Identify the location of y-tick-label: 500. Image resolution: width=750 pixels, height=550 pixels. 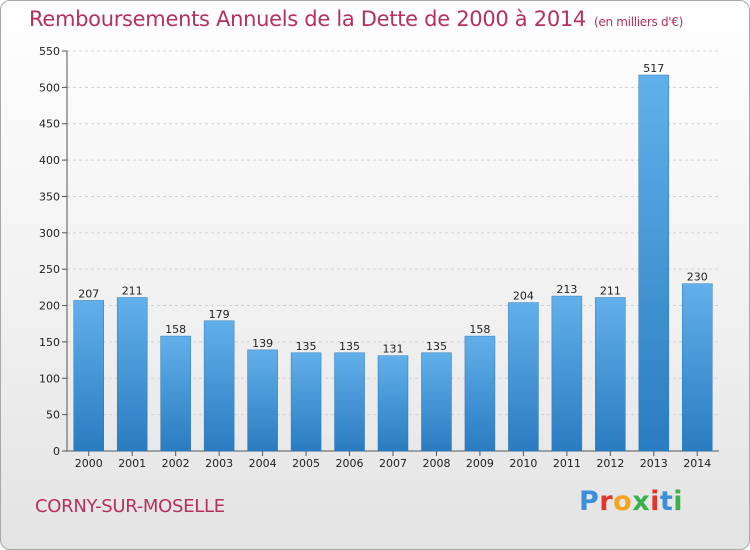
(49, 87).